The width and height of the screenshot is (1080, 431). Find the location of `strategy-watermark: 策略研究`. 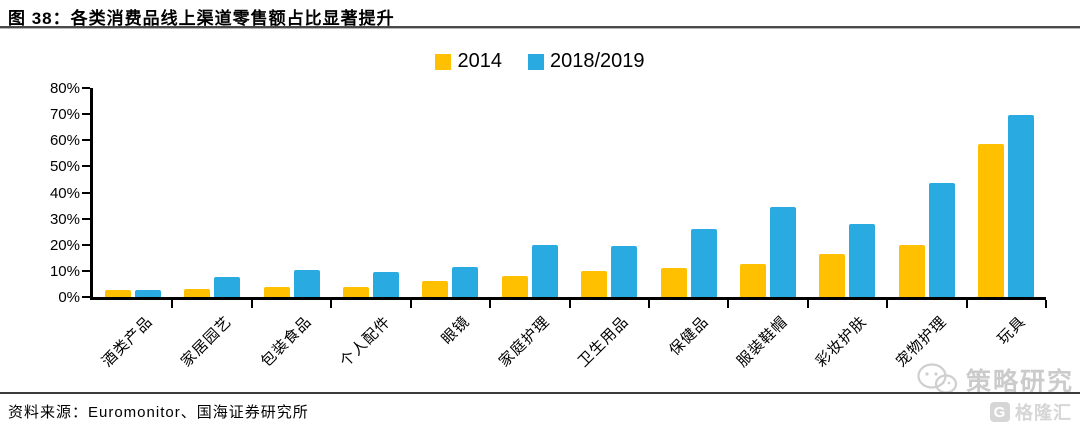

strategy-watermark: 策略研究 is located at coordinates (995, 380).